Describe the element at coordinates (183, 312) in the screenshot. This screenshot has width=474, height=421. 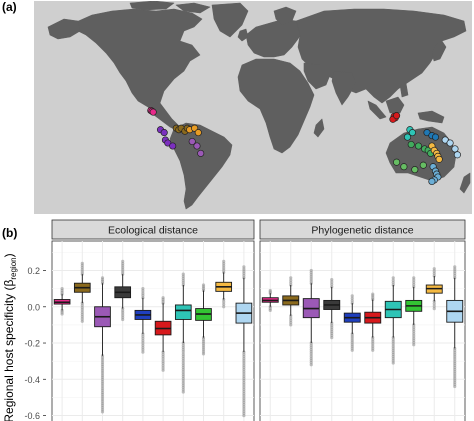
I see `box-iqr` at that location.